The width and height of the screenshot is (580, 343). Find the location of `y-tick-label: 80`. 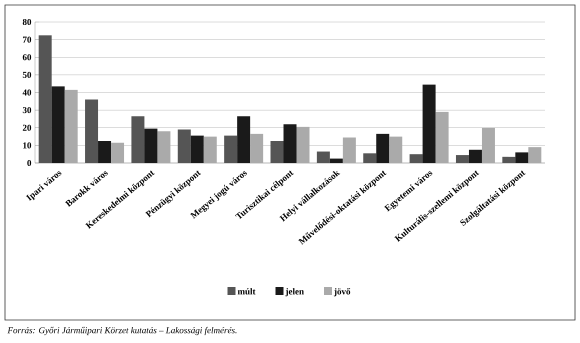

y-tick-label: 80 is located at coordinates (27, 22).